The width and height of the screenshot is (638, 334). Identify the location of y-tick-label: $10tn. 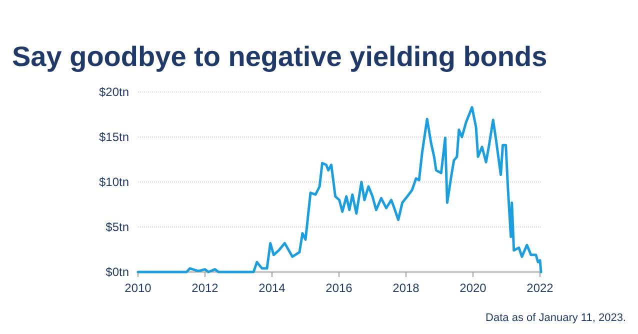
(113, 182).